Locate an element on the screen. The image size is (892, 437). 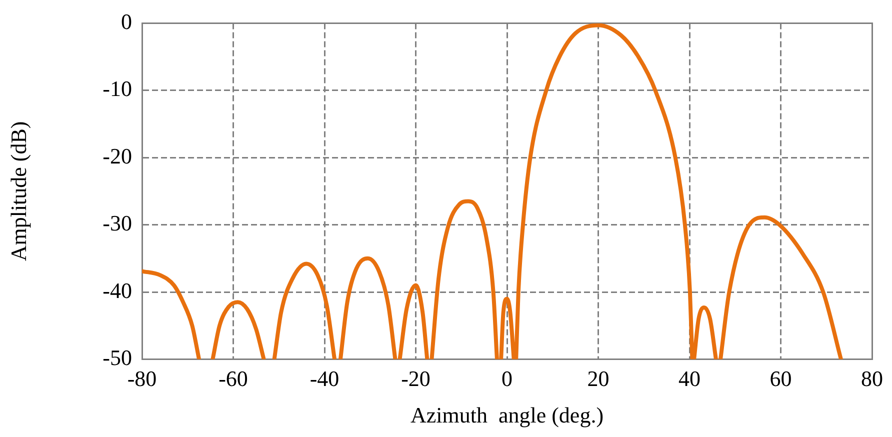
x-tick-label: 0 is located at coordinates (507, 379).